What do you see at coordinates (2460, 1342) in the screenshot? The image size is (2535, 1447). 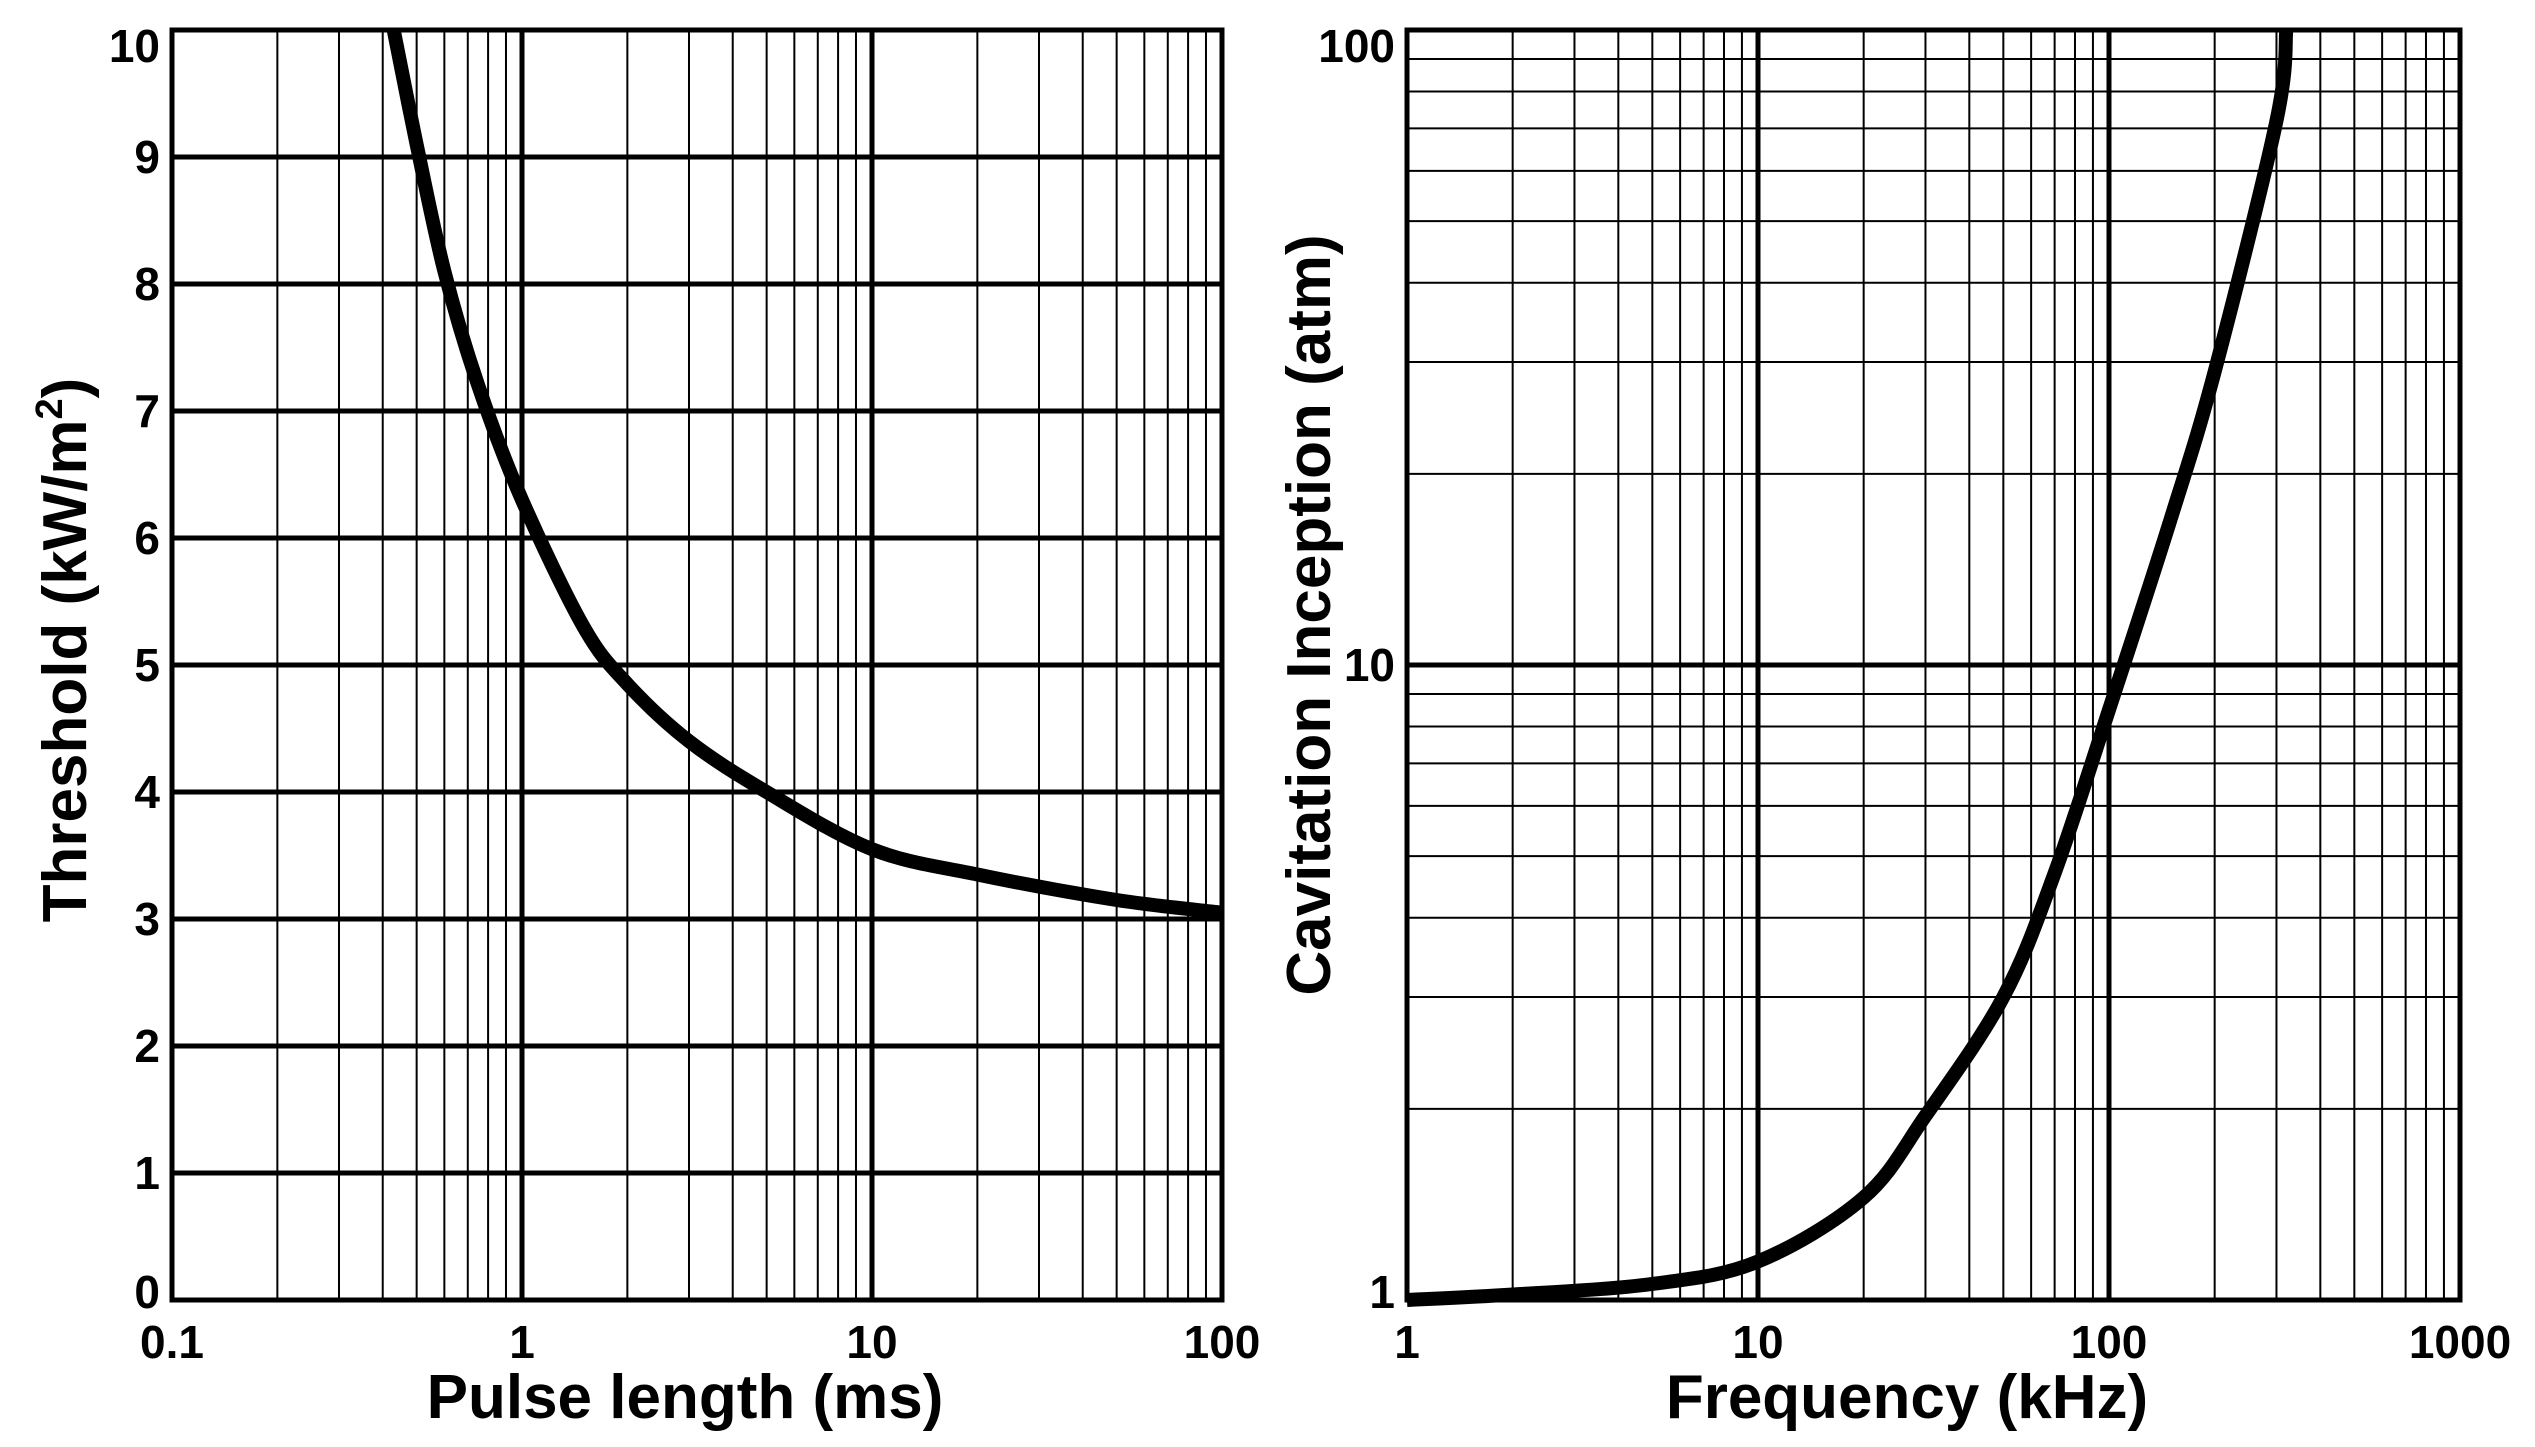 I see `x-tick-label: 1000` at bounding box center [2460, 1342].